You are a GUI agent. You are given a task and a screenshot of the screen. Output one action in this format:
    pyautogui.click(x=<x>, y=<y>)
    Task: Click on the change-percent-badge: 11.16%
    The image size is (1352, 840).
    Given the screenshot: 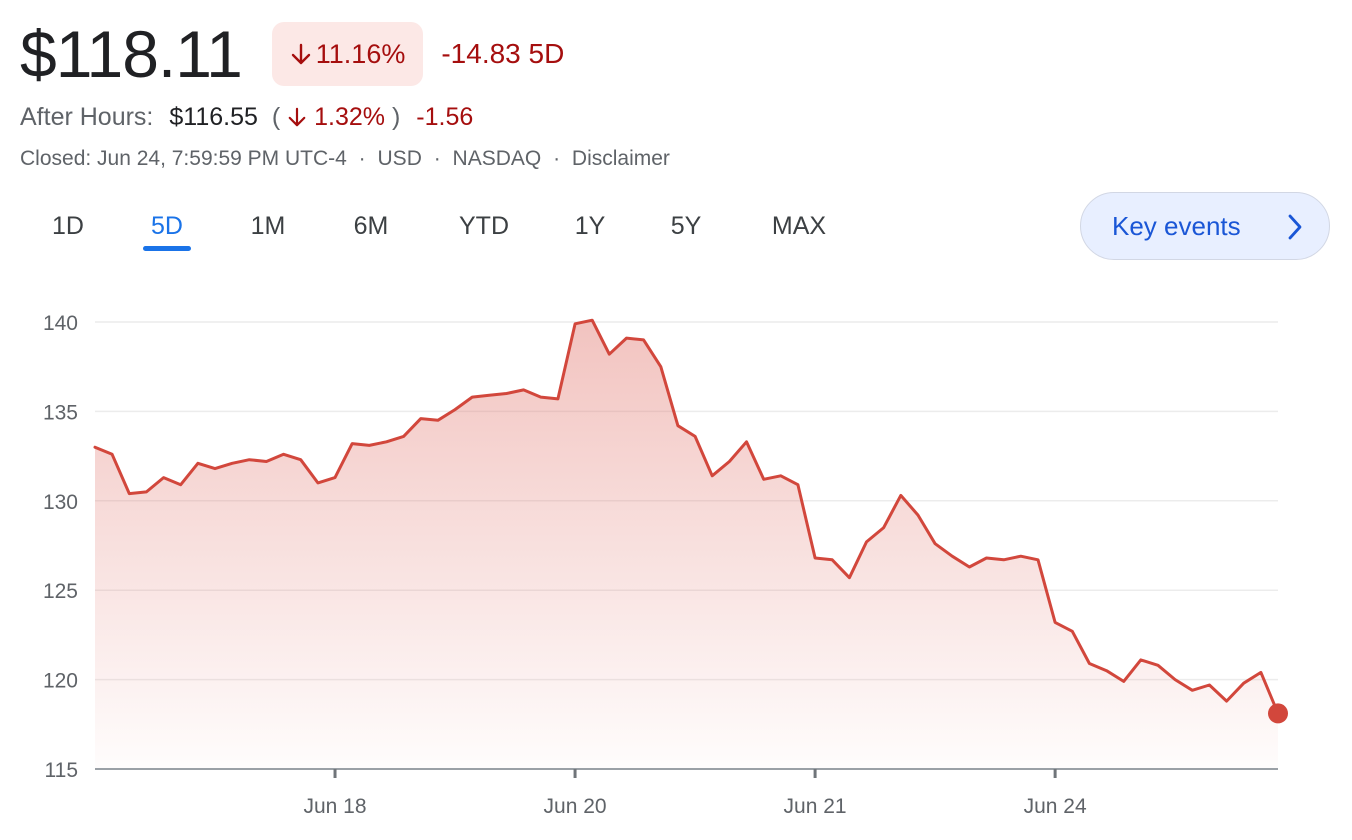 What is the action you would take?
    pyautogui.click(x=347, y=54)
    